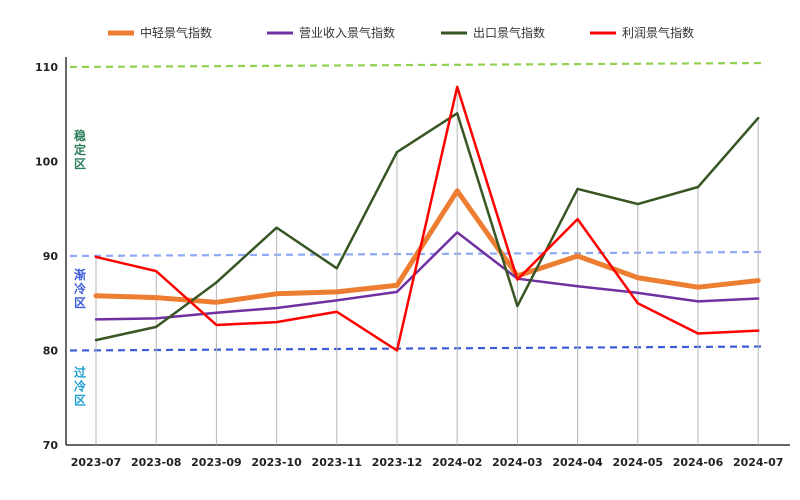 The width and height of the screenshot is (800, 500). What do you see at coordinates (577, 462) in the screenshot?
I see `x-tick-label: 2024-04` at bounding box center [577, 462].